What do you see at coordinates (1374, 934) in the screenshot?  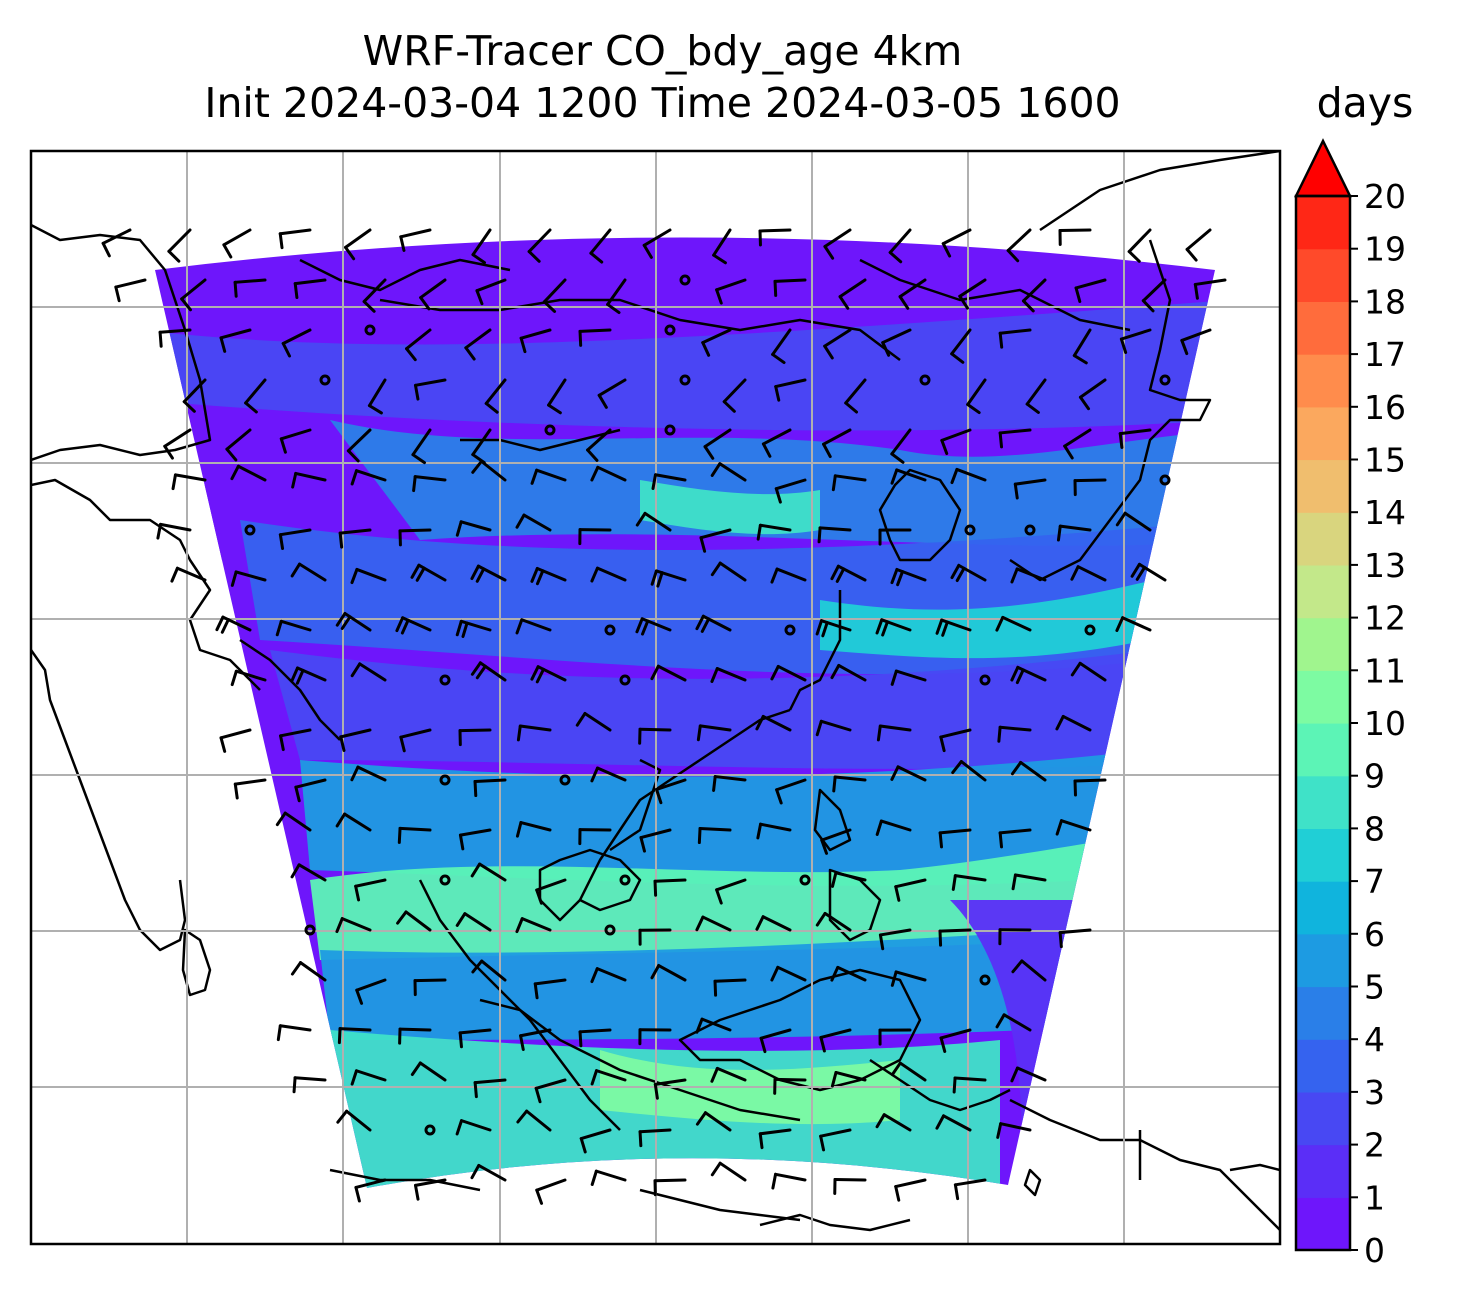 I see `colorbar-tick-label: 6` at bounding box center [1374, 934].